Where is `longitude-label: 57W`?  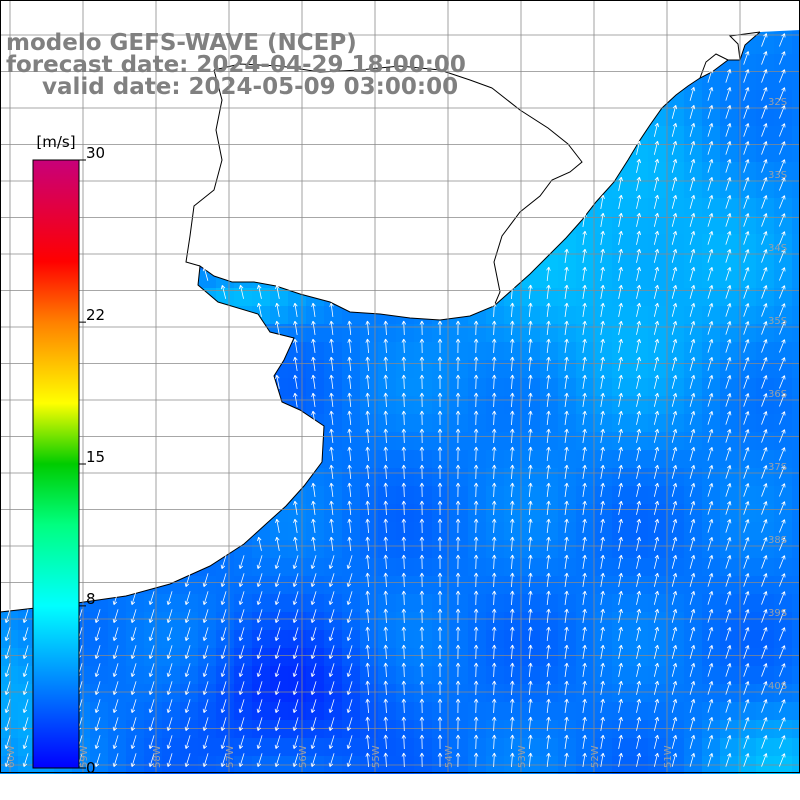 longitude-label: 57W is located at coordinates (230, 756).